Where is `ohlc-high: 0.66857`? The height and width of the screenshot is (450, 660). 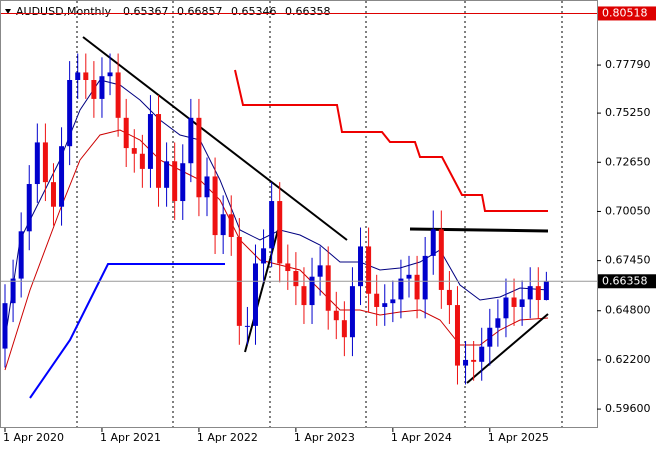
ohlc-high: 0.66857 is located at coordinates (200, 11).